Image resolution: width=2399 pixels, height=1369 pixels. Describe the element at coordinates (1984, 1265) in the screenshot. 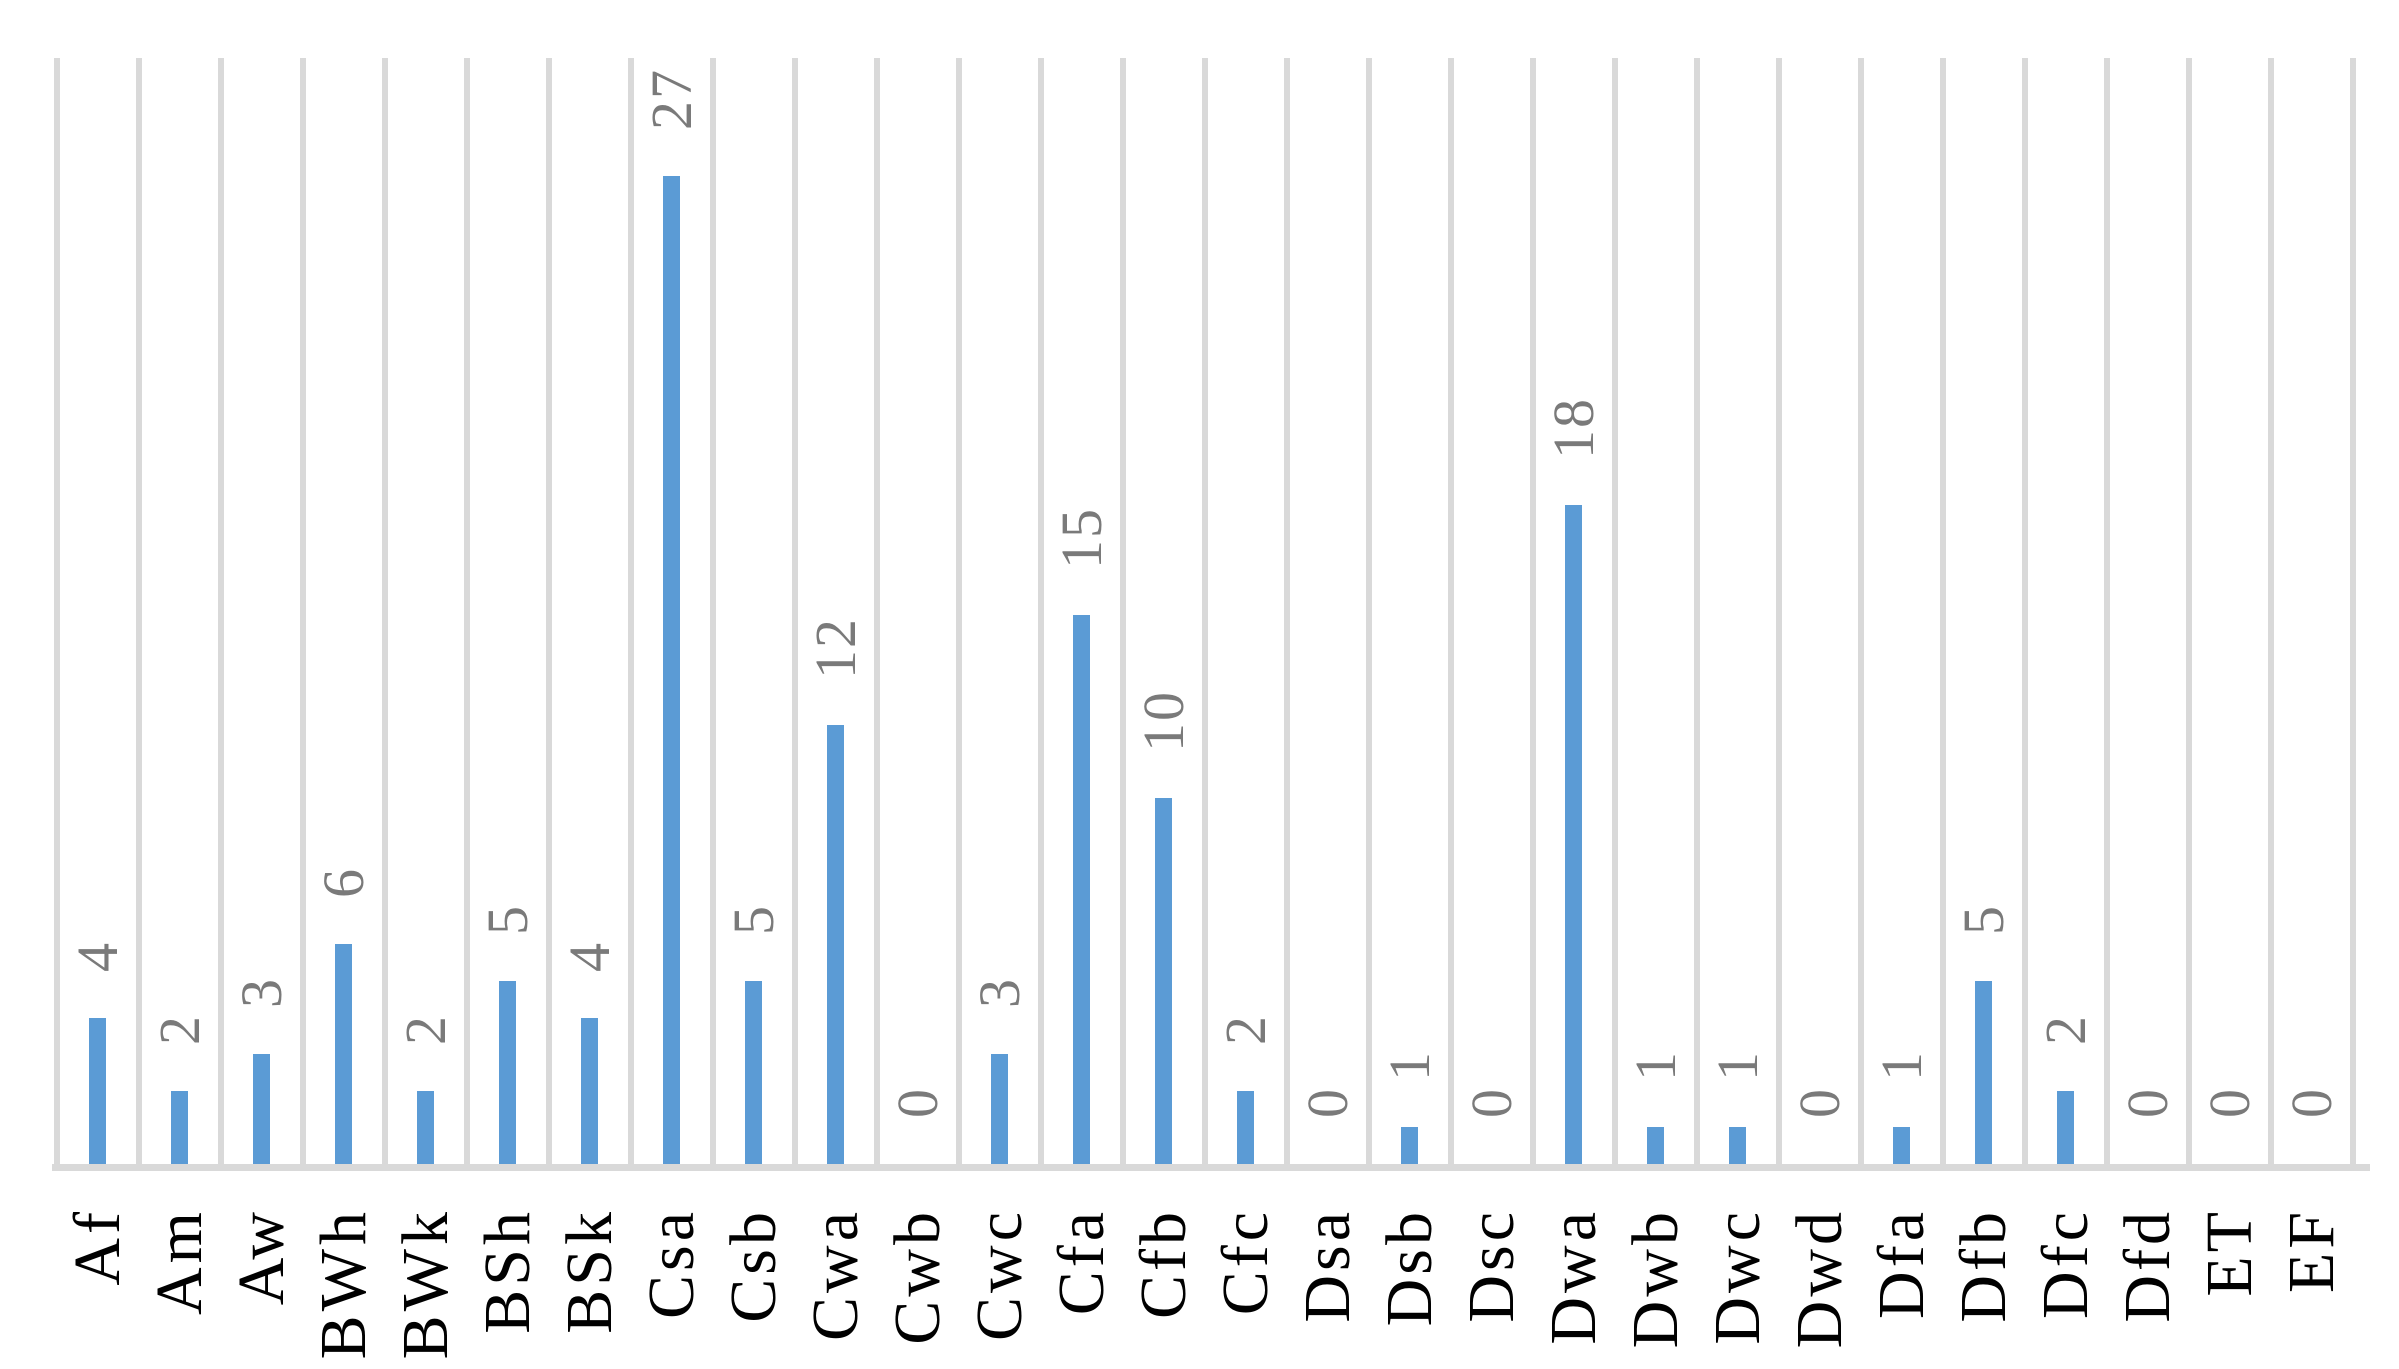

I see `category-label: Dfb` at that location.